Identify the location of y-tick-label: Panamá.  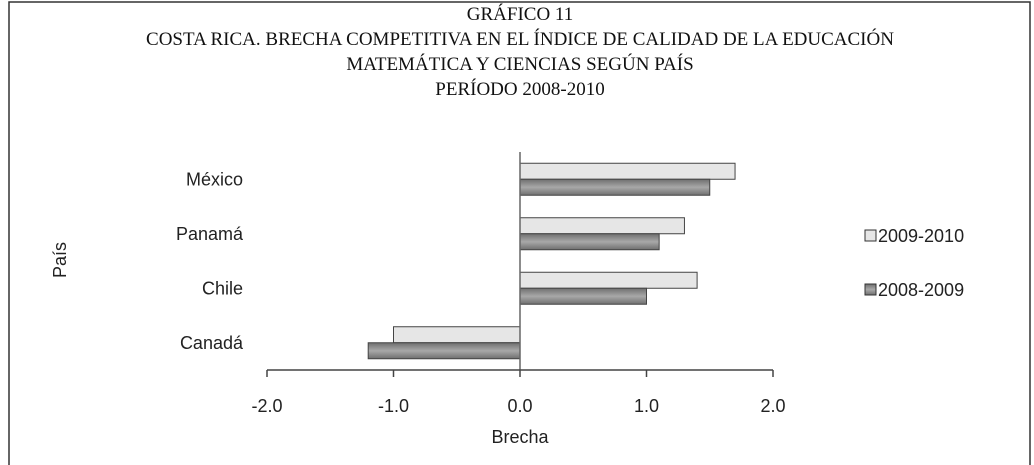
(210, 234).